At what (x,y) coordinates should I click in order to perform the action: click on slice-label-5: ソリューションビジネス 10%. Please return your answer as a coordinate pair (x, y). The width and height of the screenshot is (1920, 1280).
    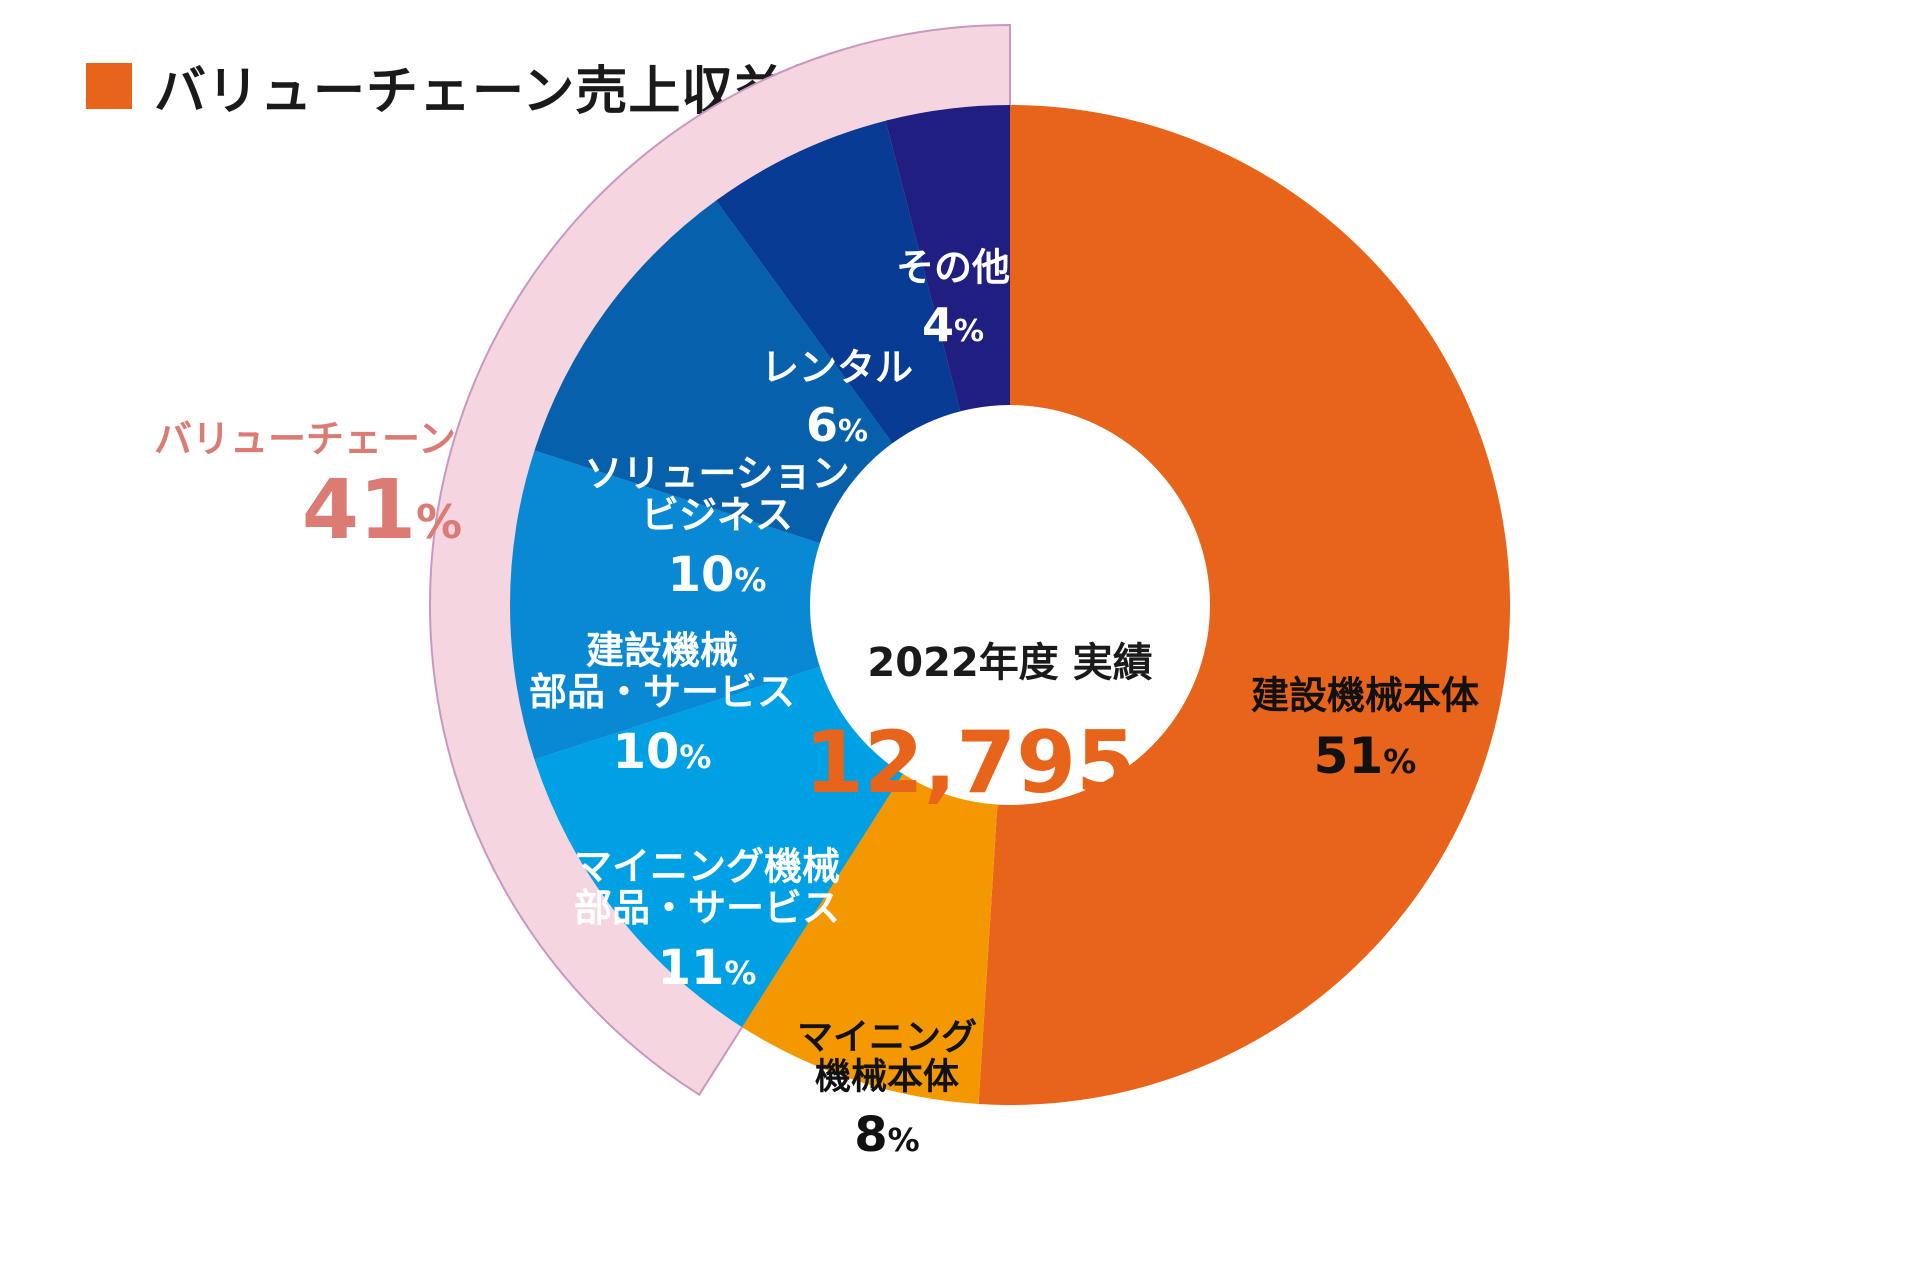
    Looking at the image, I should click on (716, 527).